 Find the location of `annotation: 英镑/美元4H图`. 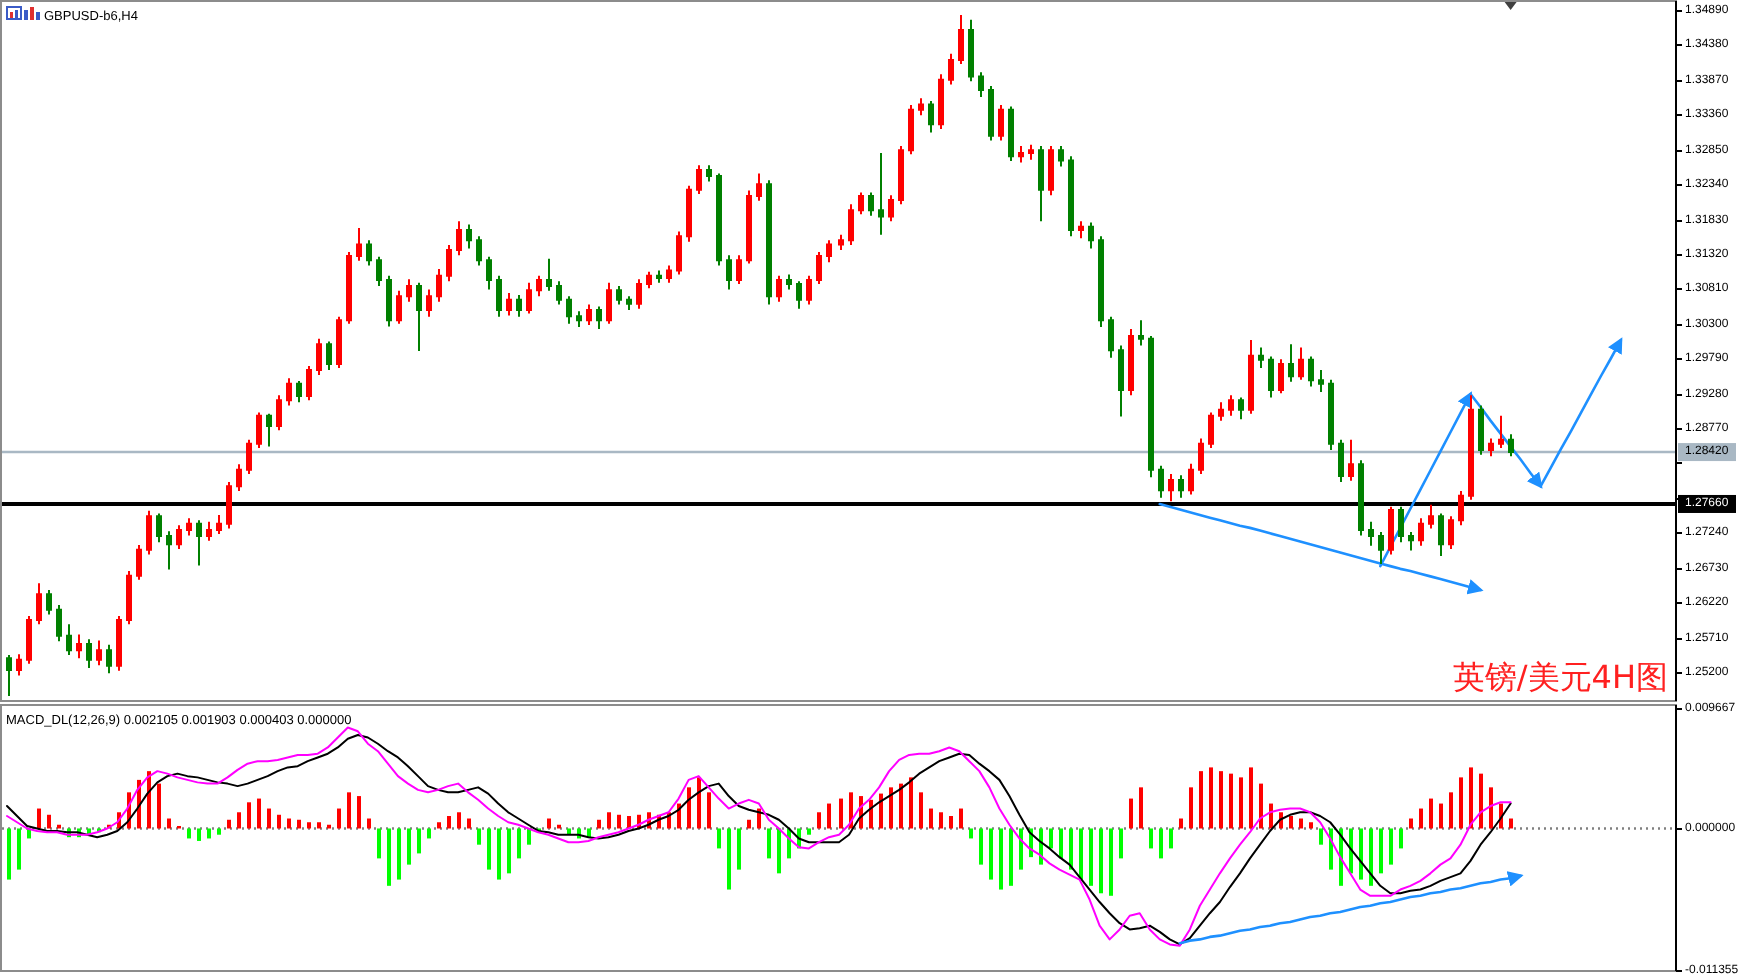

annotation: 英镑/美元4H图 is located at coordinates (1560, 677).